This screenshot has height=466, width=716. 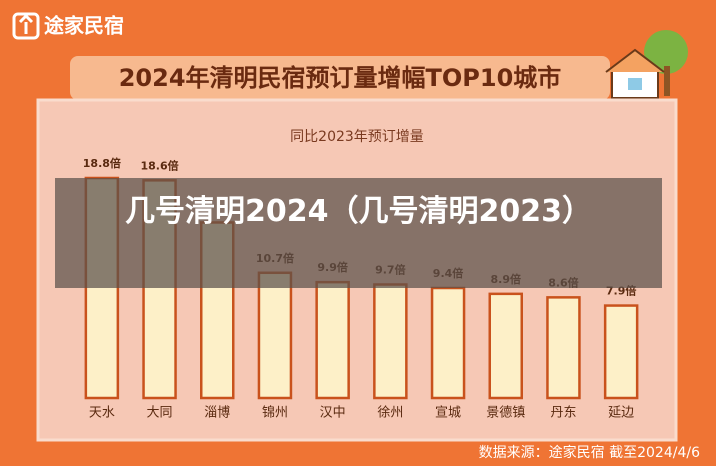 I want to click on x-tick-label: 淄博, so click(x=217, y=413).